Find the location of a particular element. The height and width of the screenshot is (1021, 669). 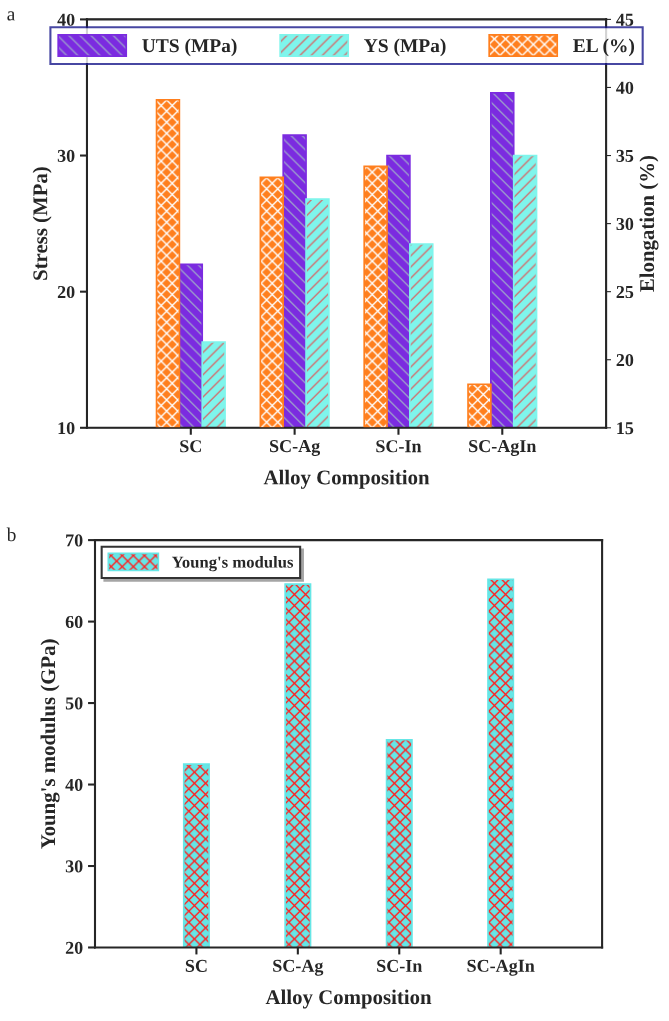

text: b is located at coordinates (11, 534).